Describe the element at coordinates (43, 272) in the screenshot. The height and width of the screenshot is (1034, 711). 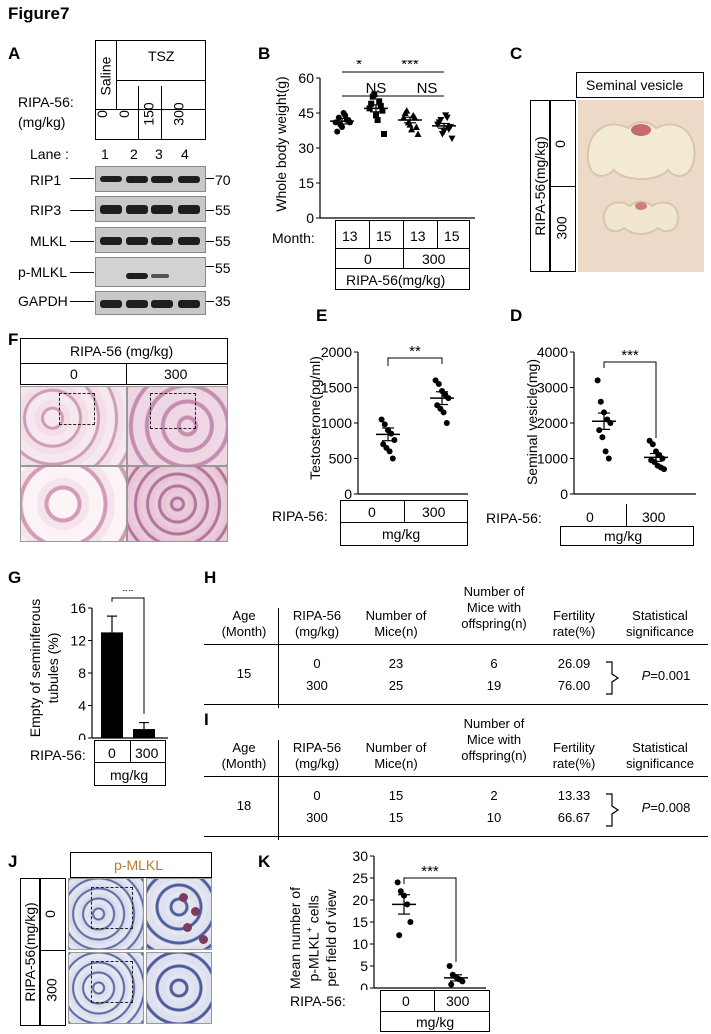
I see `blot-label-p-mlkl: p-MLKL` at that location.